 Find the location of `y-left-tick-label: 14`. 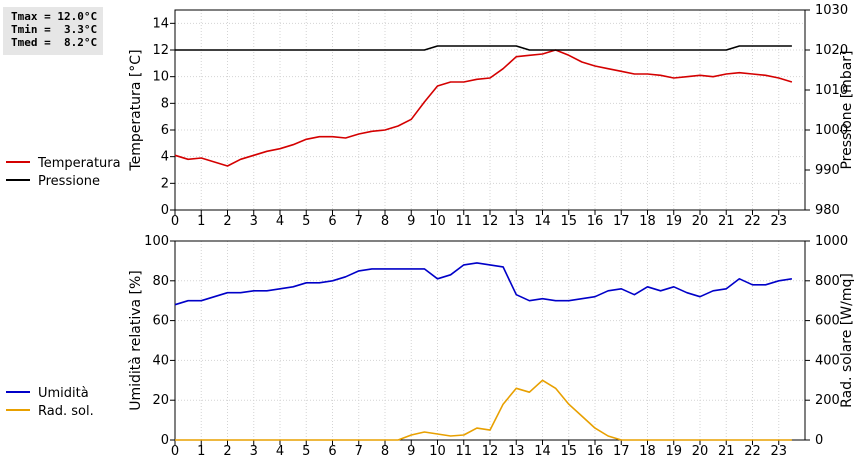

y-left-tick-label: 14 is located at coordinates (160, 23).